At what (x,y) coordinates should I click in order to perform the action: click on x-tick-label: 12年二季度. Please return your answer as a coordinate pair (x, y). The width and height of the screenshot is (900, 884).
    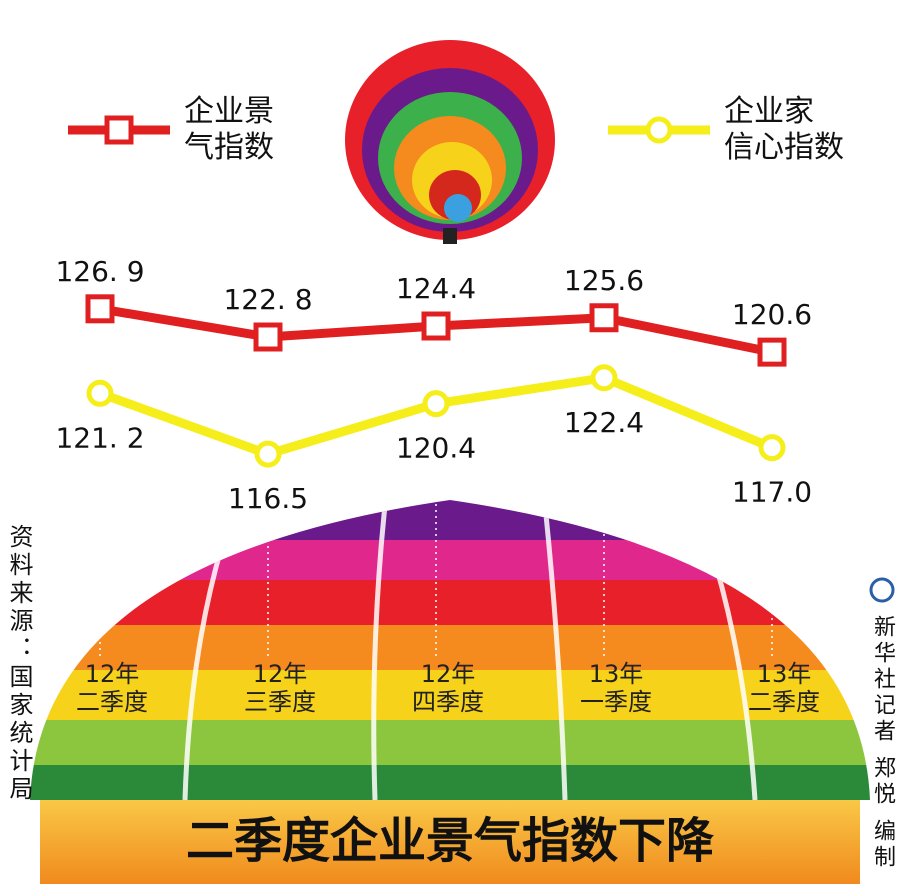
    Looking at the image, I should click on (112, 688).